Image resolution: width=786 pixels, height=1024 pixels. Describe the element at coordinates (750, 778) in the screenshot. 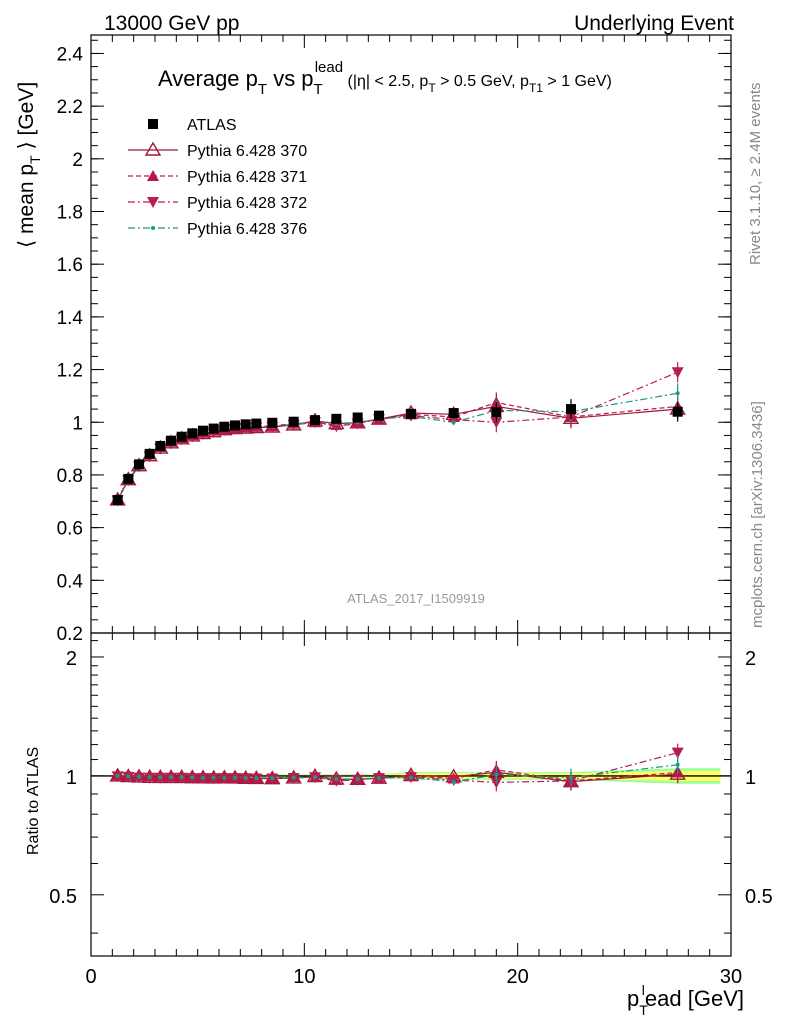

I see `ratio-ytick-label-right: 1` at that location.